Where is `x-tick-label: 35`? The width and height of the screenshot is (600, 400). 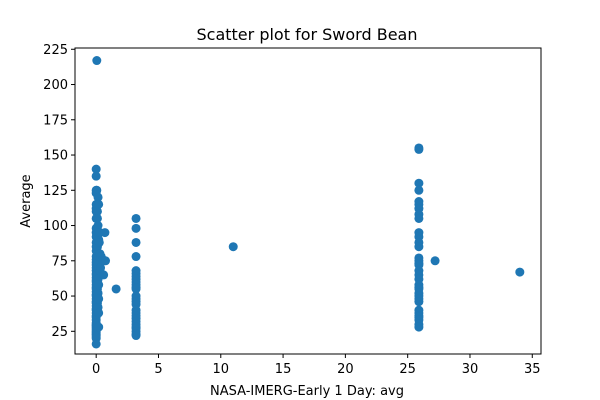 x-tick-label: 35 is located at coordinates (532, 369).